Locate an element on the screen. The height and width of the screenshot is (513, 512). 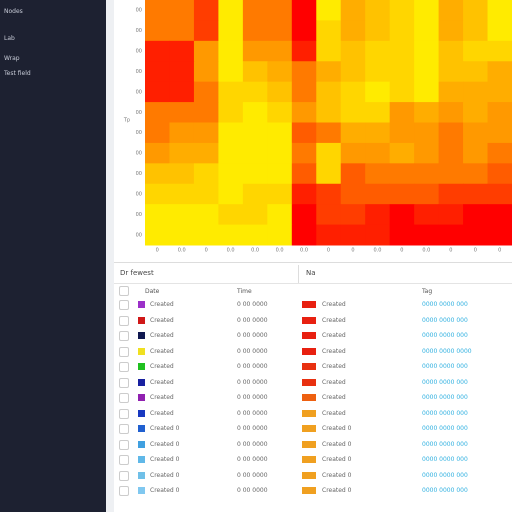
row-name: Created 0 is located at coordinates (165, 490).